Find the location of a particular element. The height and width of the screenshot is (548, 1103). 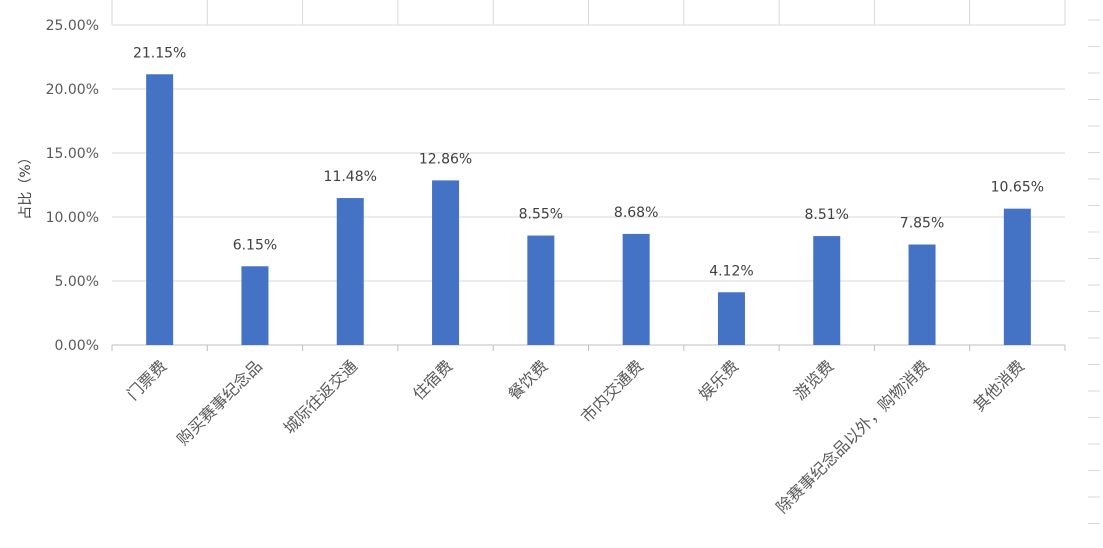

right-edge-ticks is located at coordinates (1094, 271).